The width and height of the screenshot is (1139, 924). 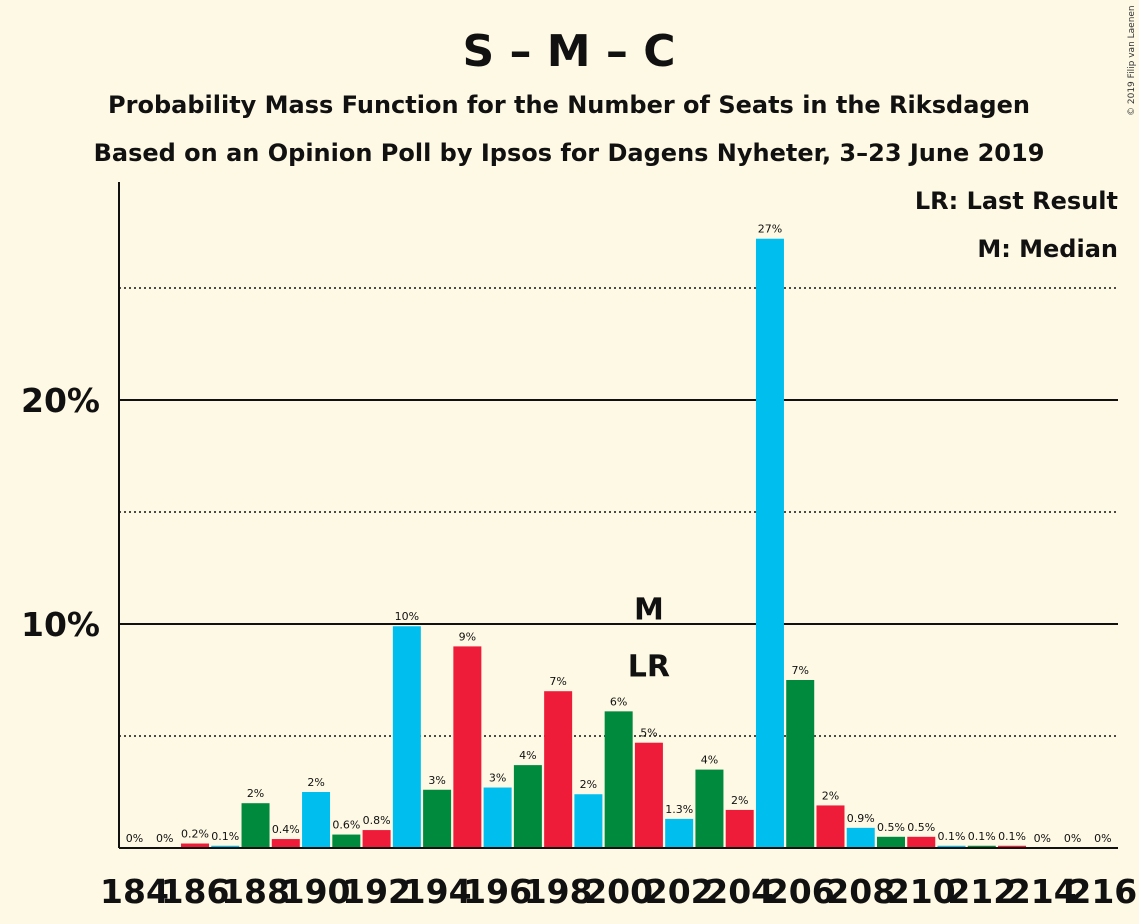 What do you see at coordinates (164, 838) in the screenshot?
I see `bar-label-seat-185: 0%` at bounding box center [164, 838].